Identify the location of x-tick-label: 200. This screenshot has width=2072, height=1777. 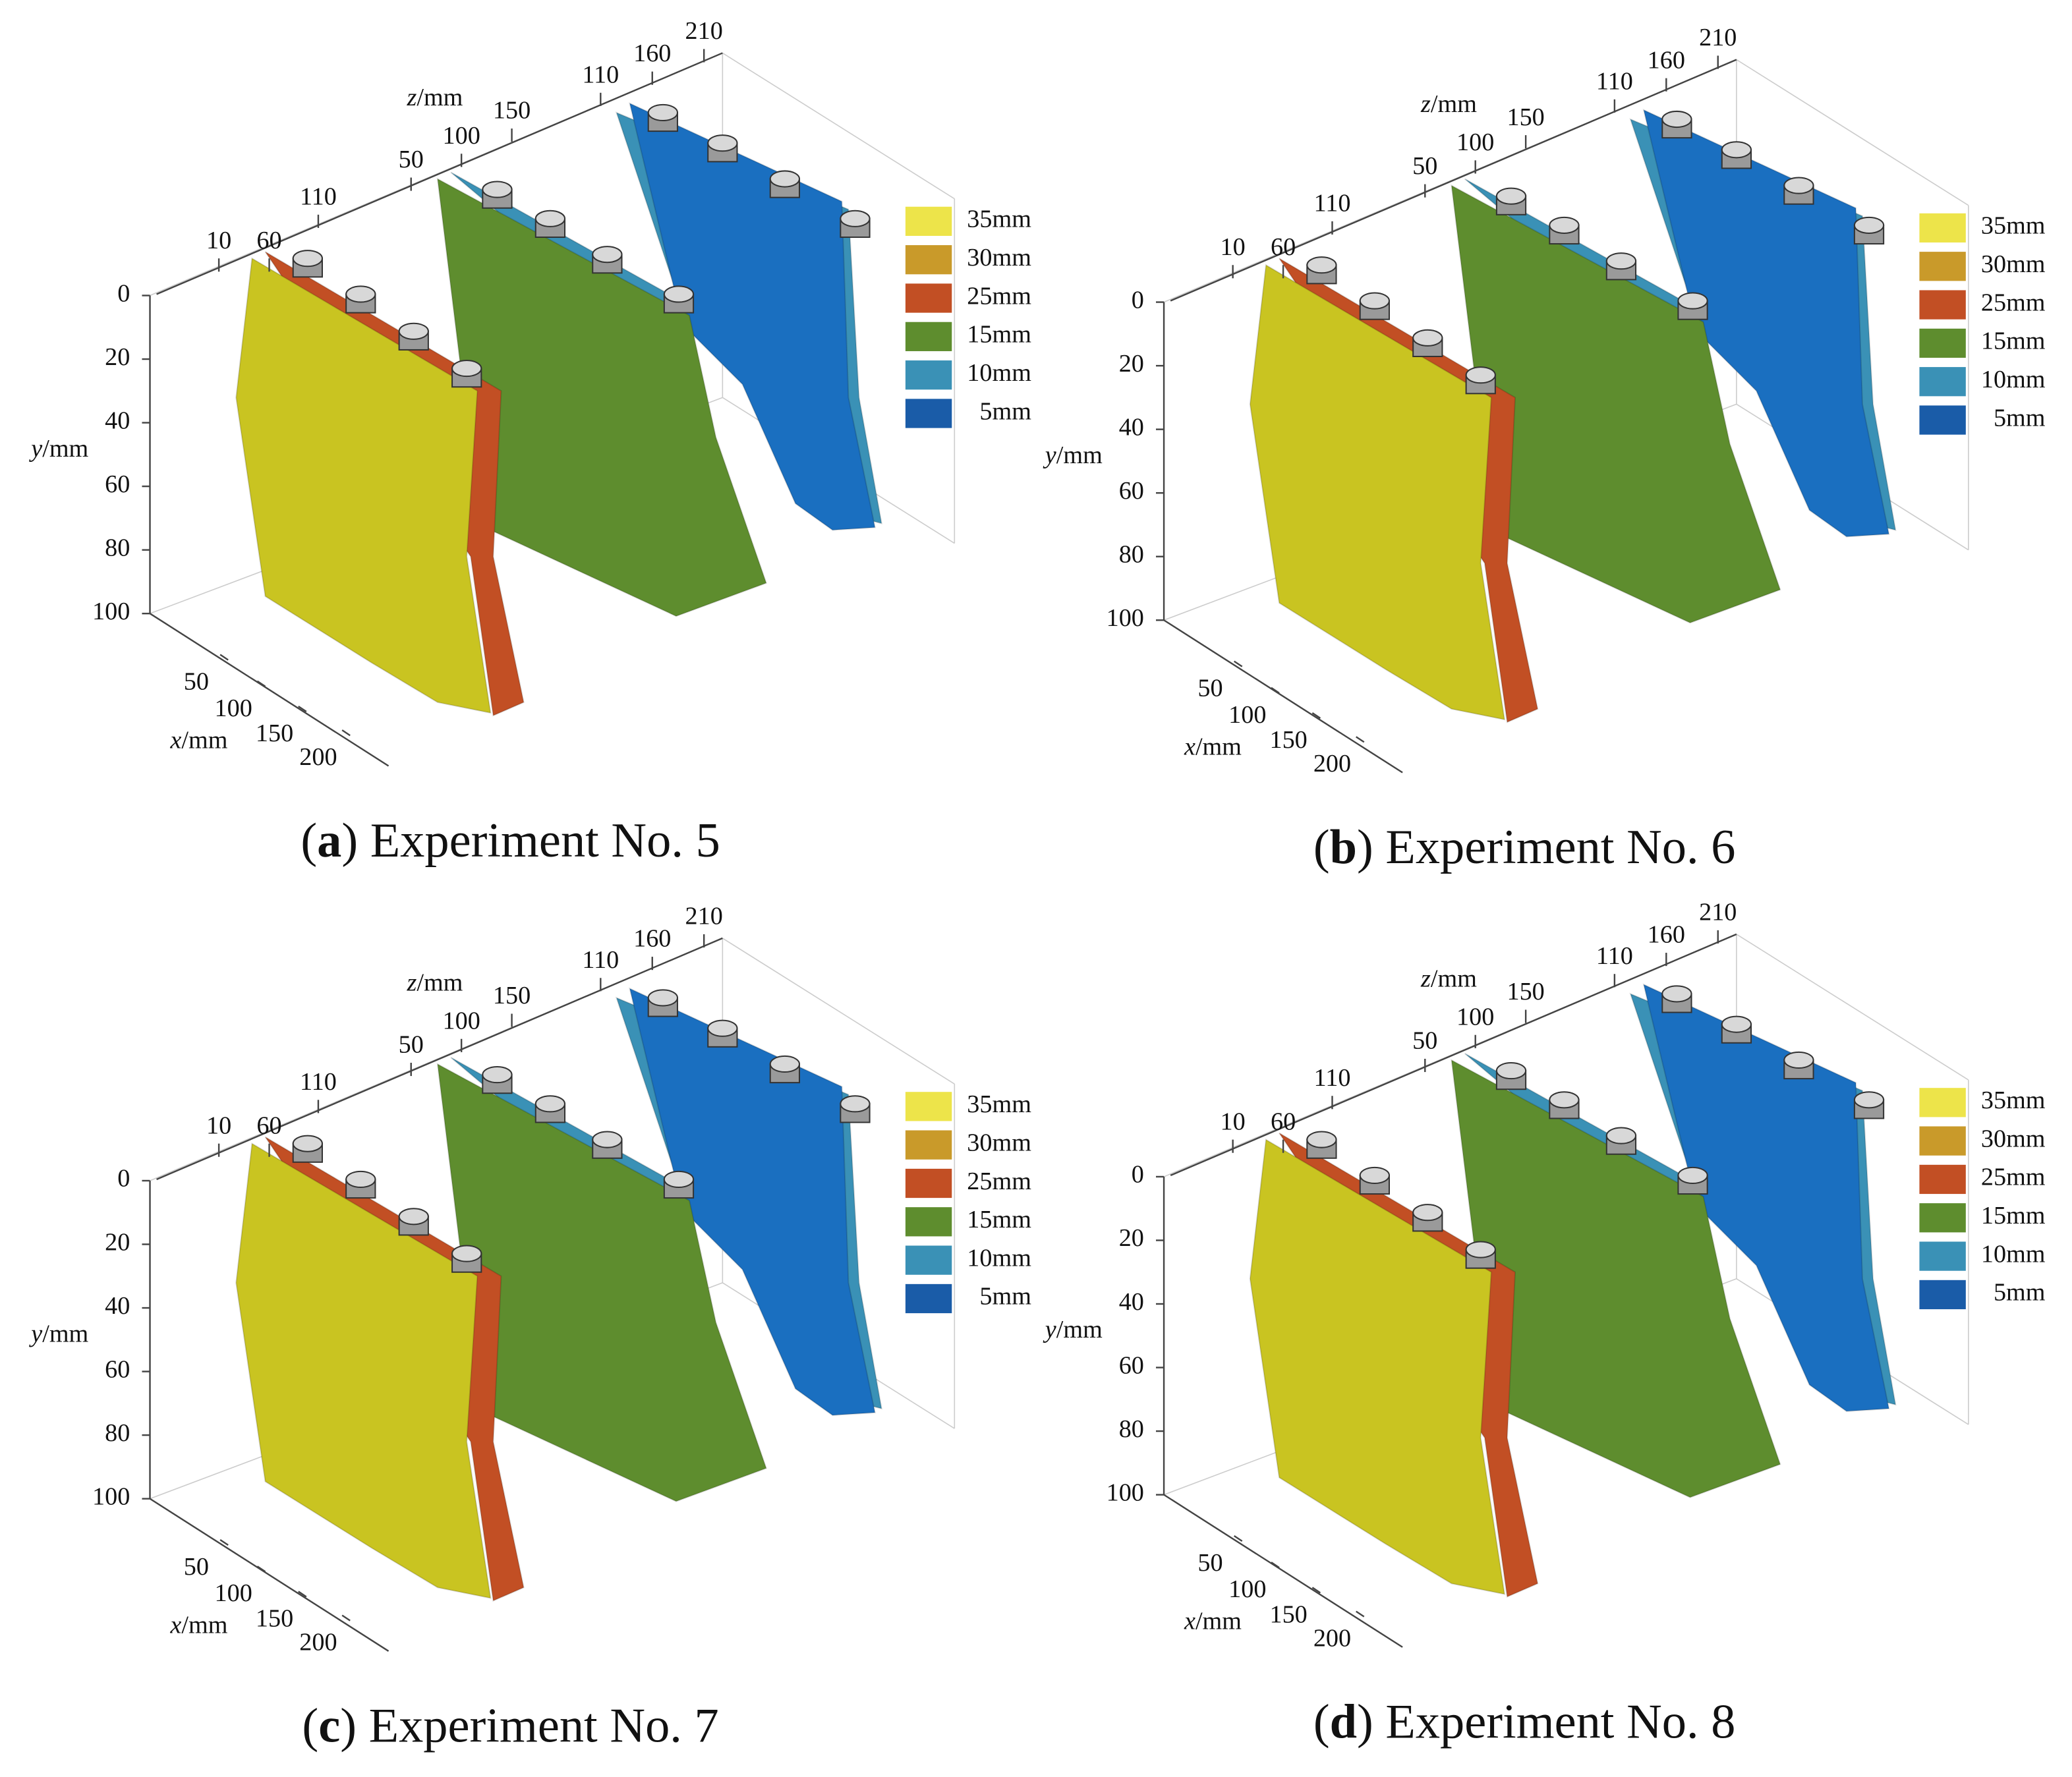
(318, 1642).